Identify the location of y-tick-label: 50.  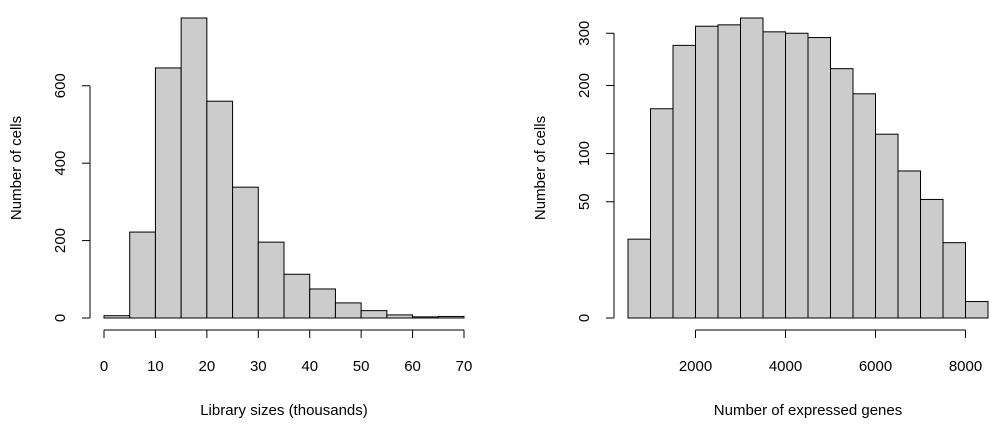
(584, 201).